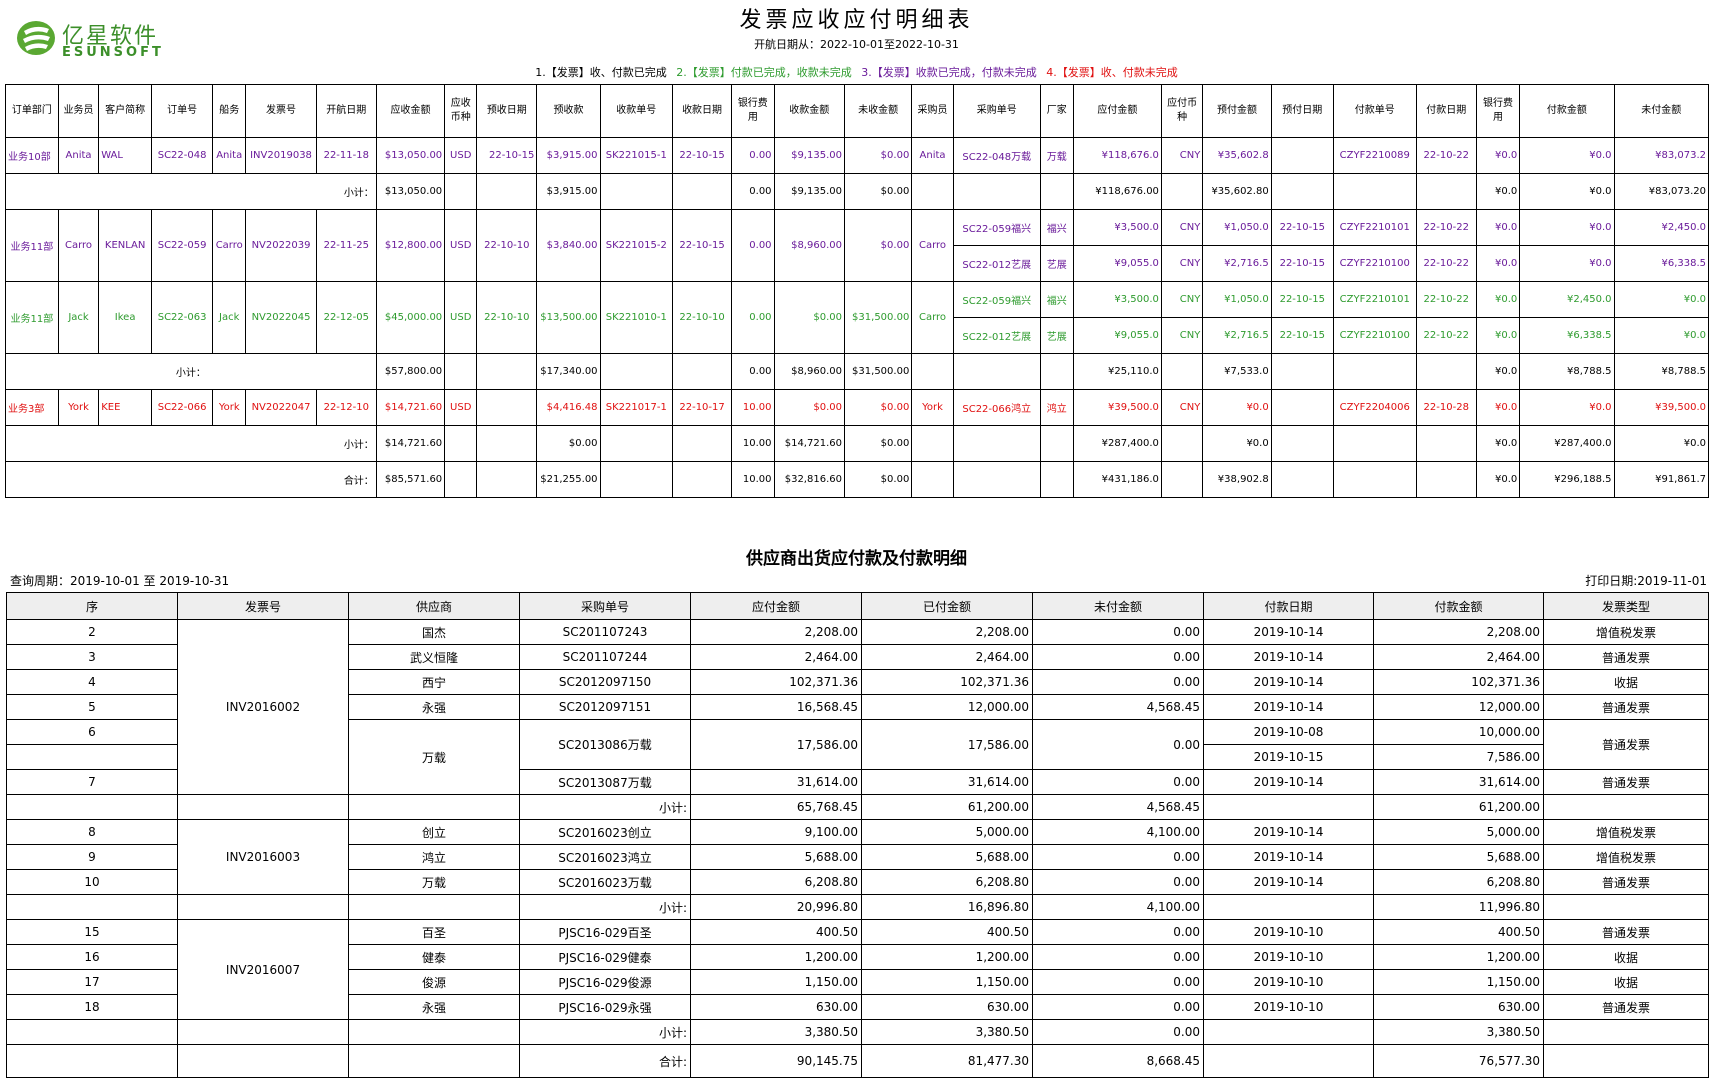  Describe the element at coordinates (776, 744) in the screenshot. I see `payable-cell: 17,586.00` at that location.